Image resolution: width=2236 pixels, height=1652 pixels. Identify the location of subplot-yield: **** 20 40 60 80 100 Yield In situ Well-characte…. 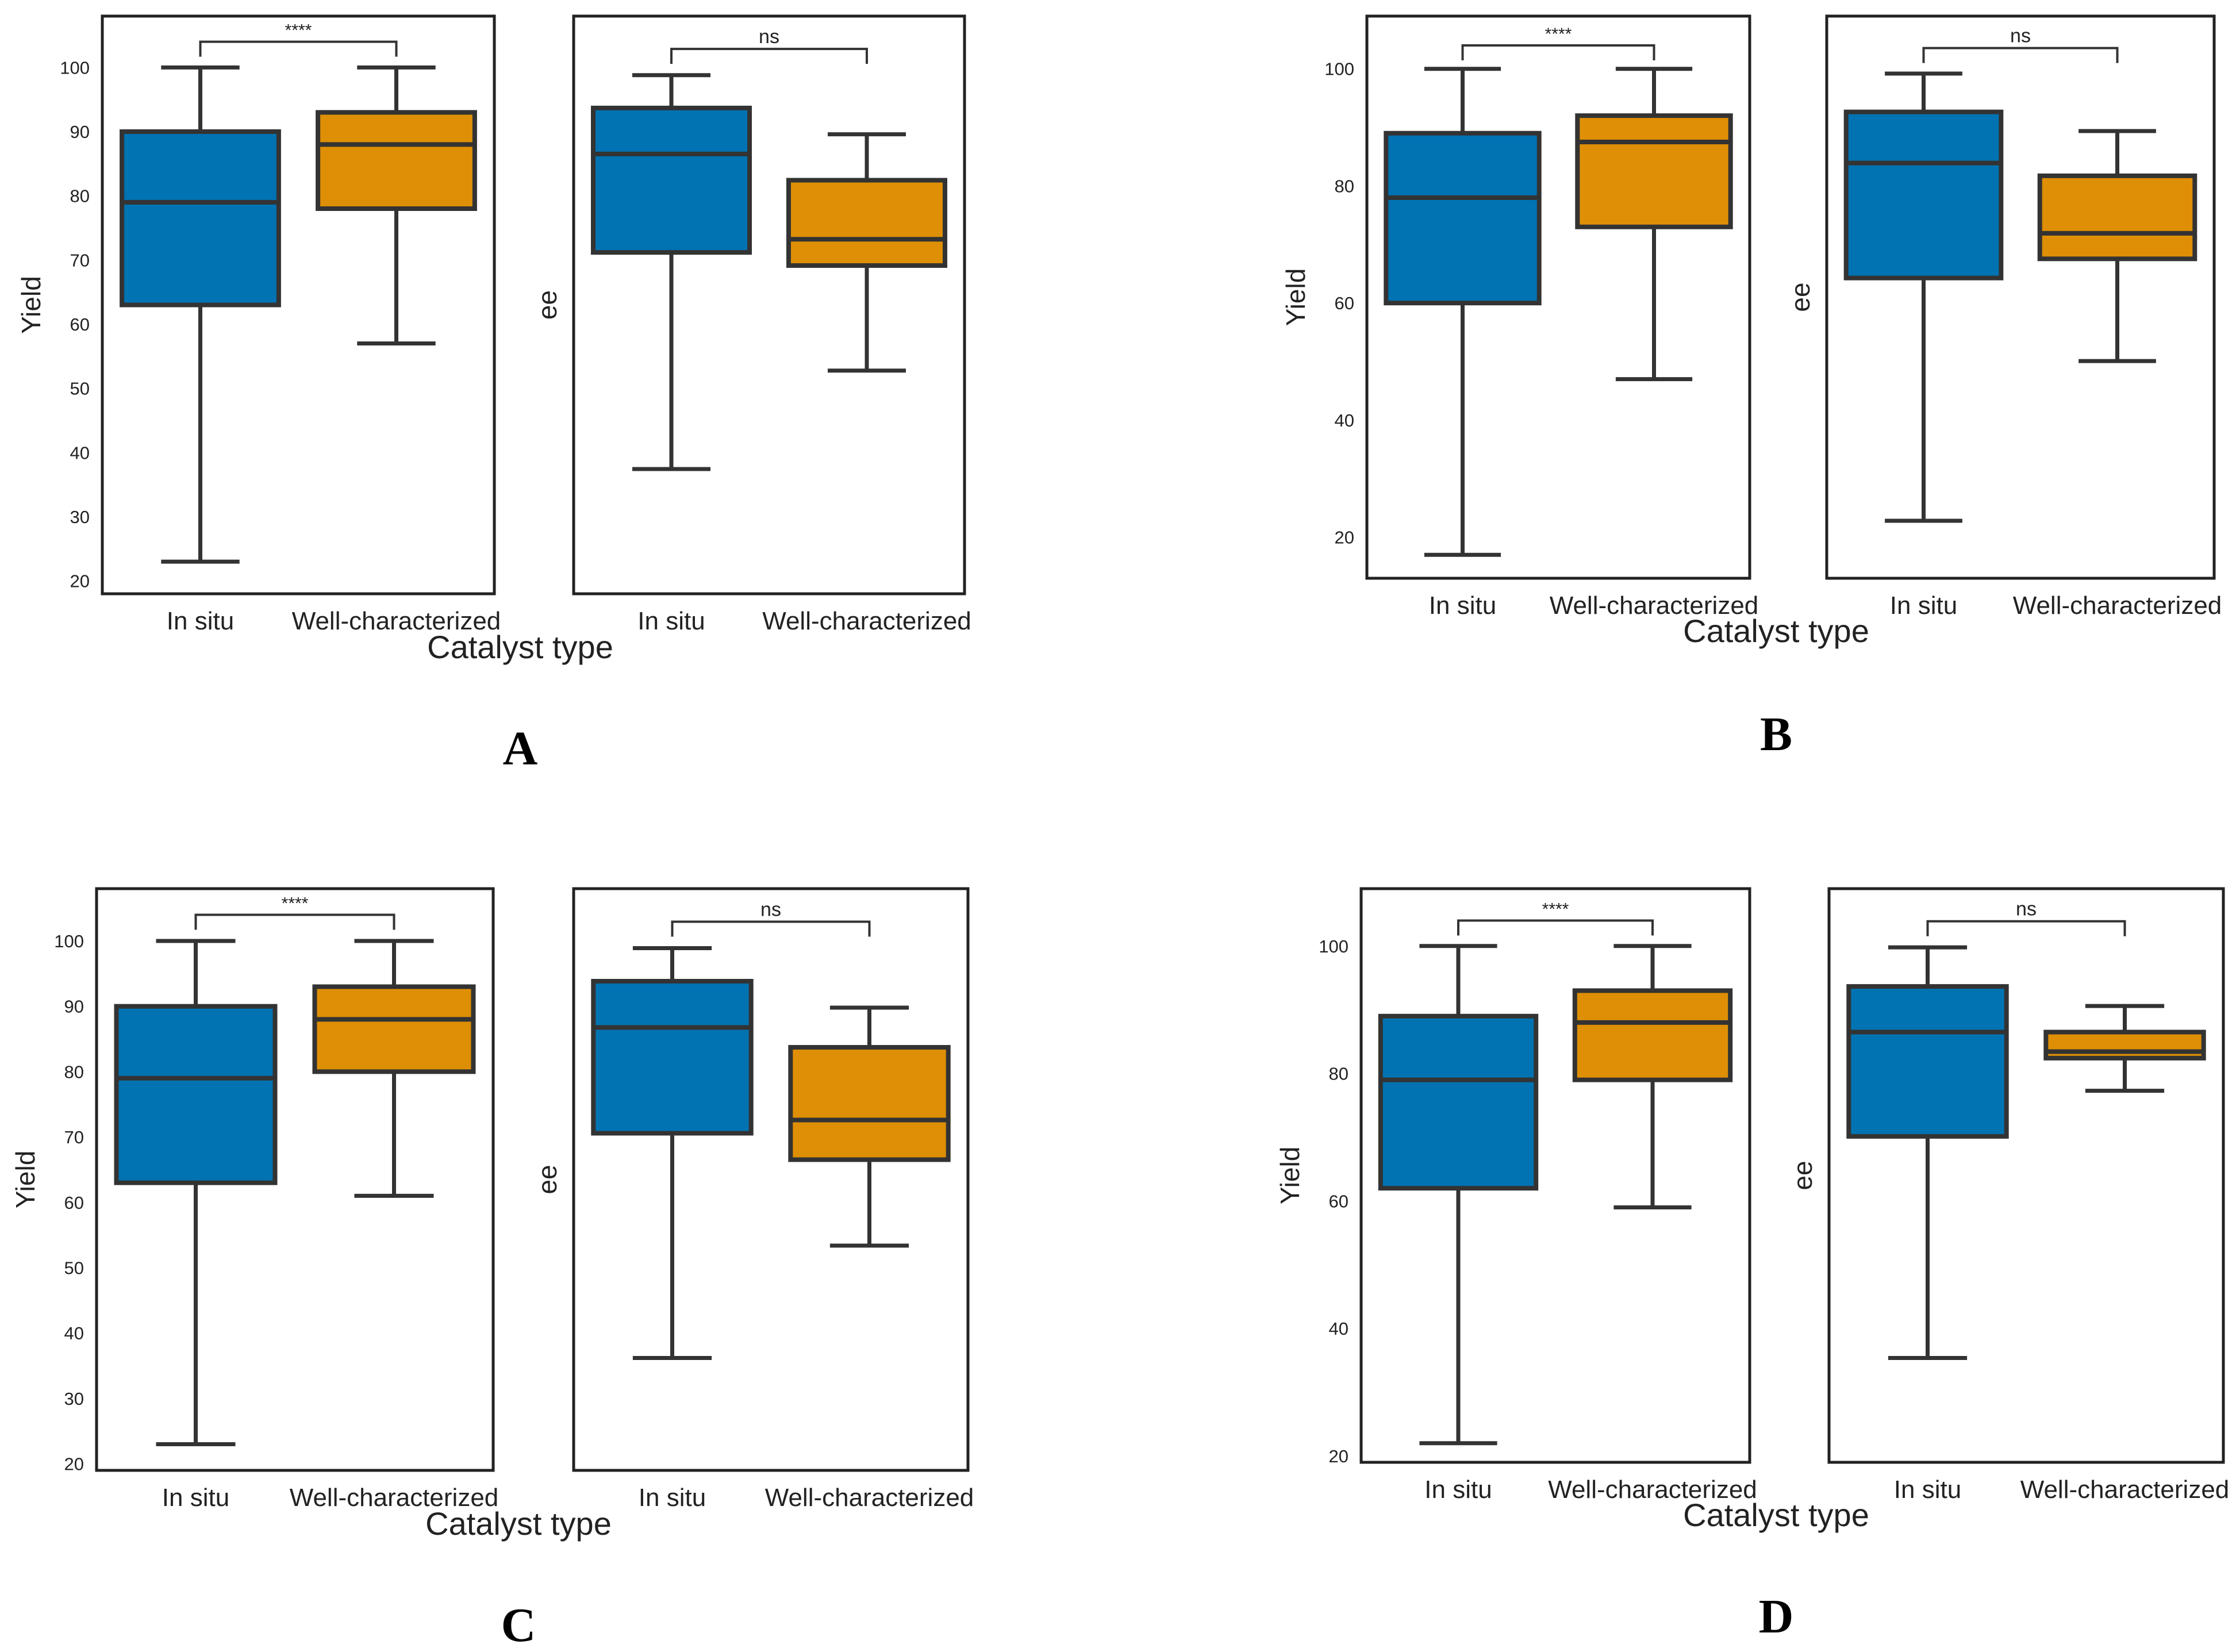
(1520, 317).